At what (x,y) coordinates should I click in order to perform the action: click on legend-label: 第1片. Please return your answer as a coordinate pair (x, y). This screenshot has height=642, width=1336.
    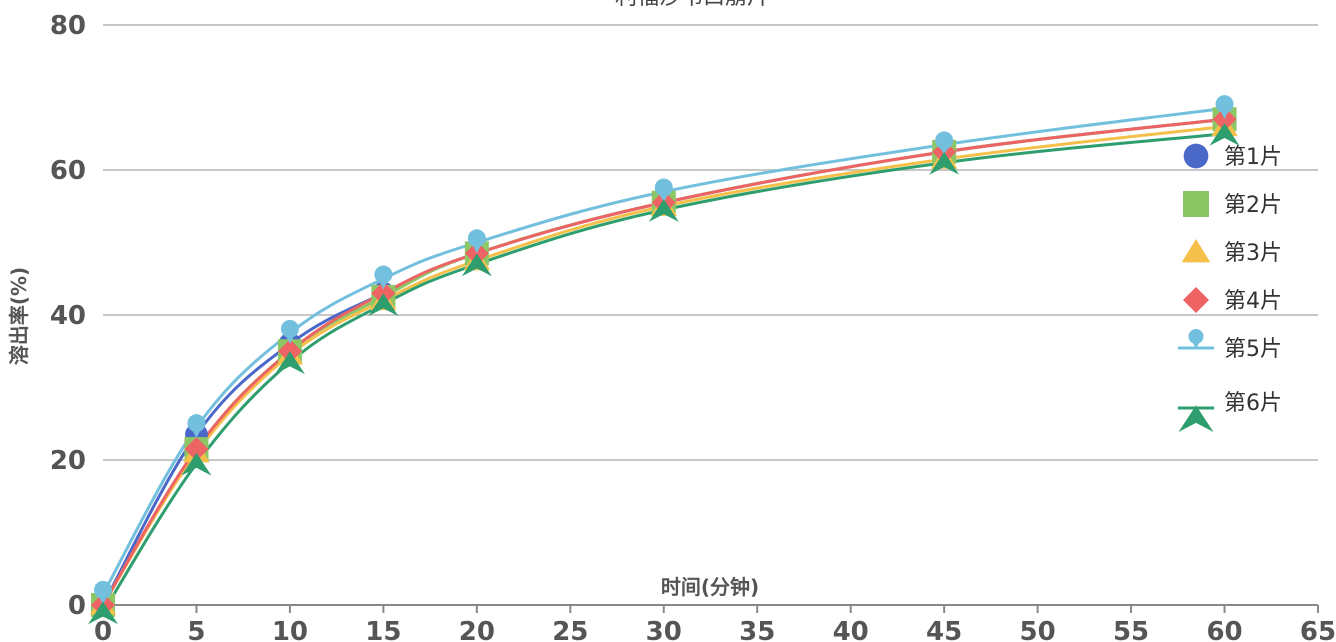
    Looking at the image, I should click on (1253, 157).